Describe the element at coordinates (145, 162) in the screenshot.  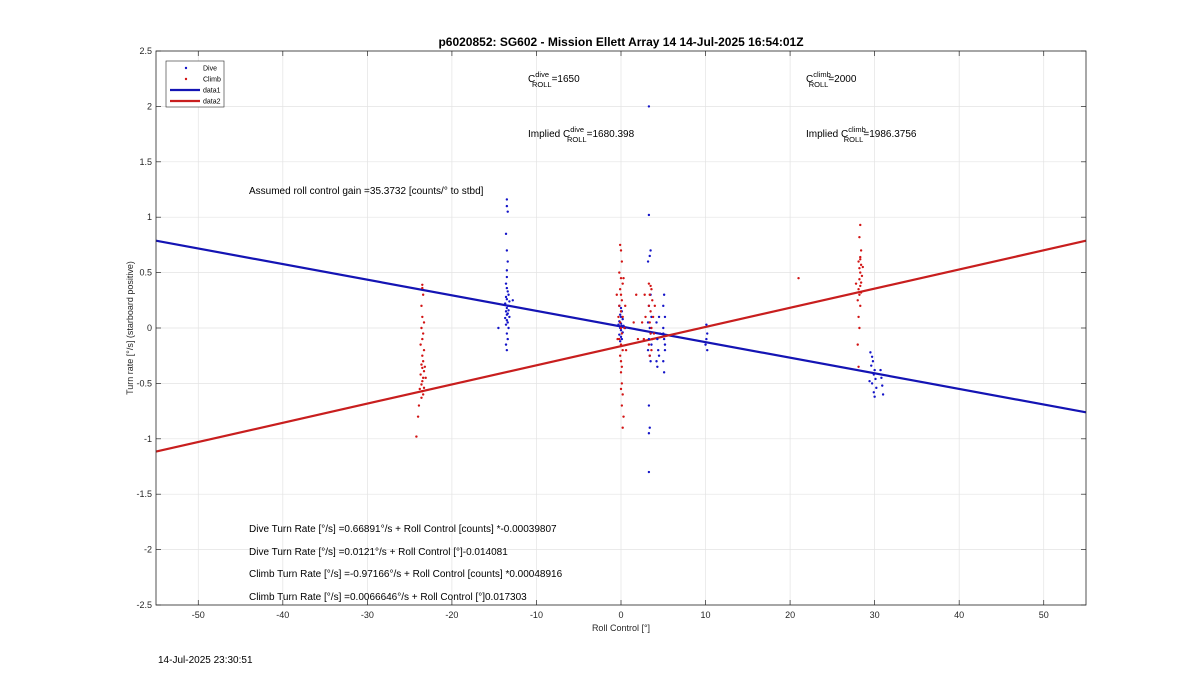
I see `y-tick-label: 1.5` at that location.